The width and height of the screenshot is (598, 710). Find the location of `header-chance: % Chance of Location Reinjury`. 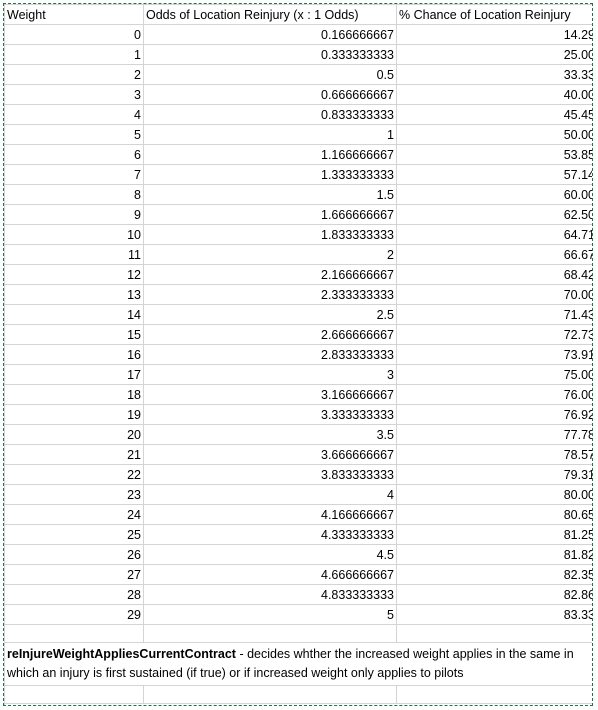

header-chance: % Chance of Location Reinjury is located at coordinates (494, 14).